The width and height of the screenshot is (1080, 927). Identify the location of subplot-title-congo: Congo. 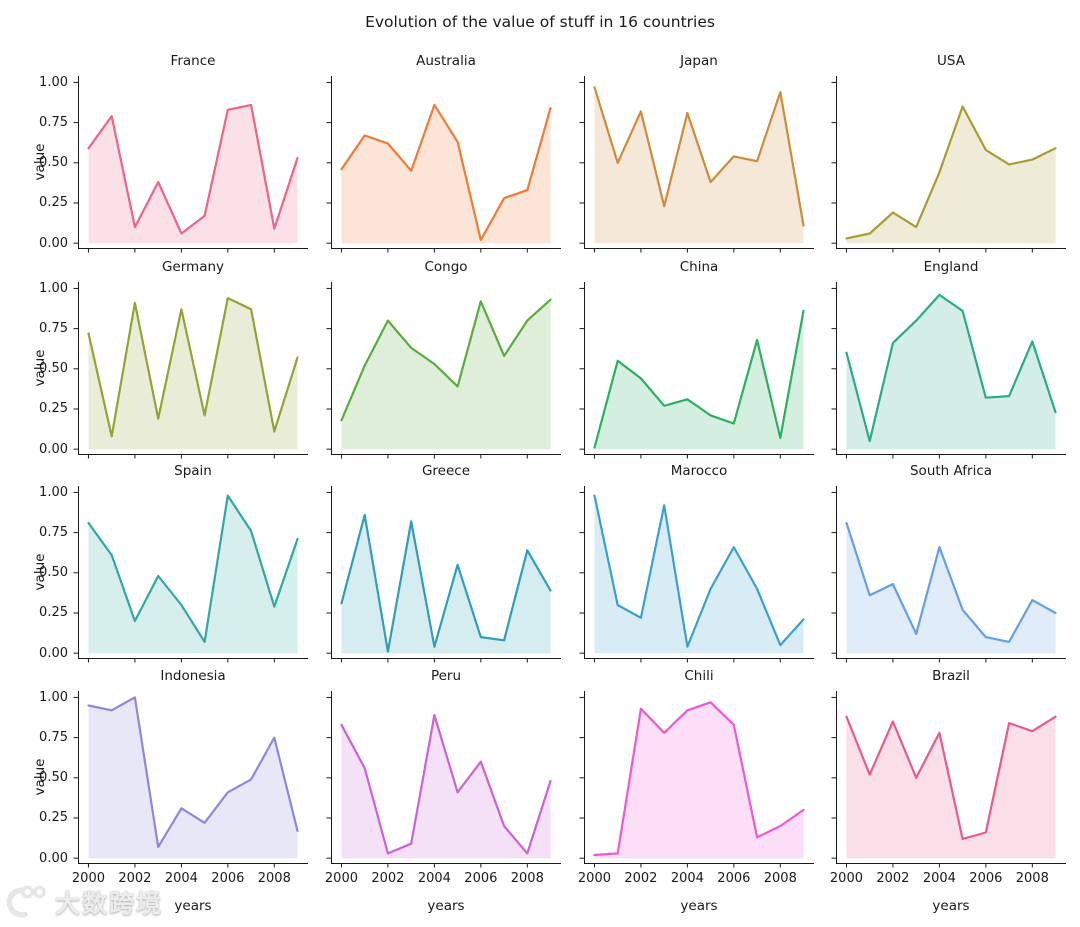
(446, 267).